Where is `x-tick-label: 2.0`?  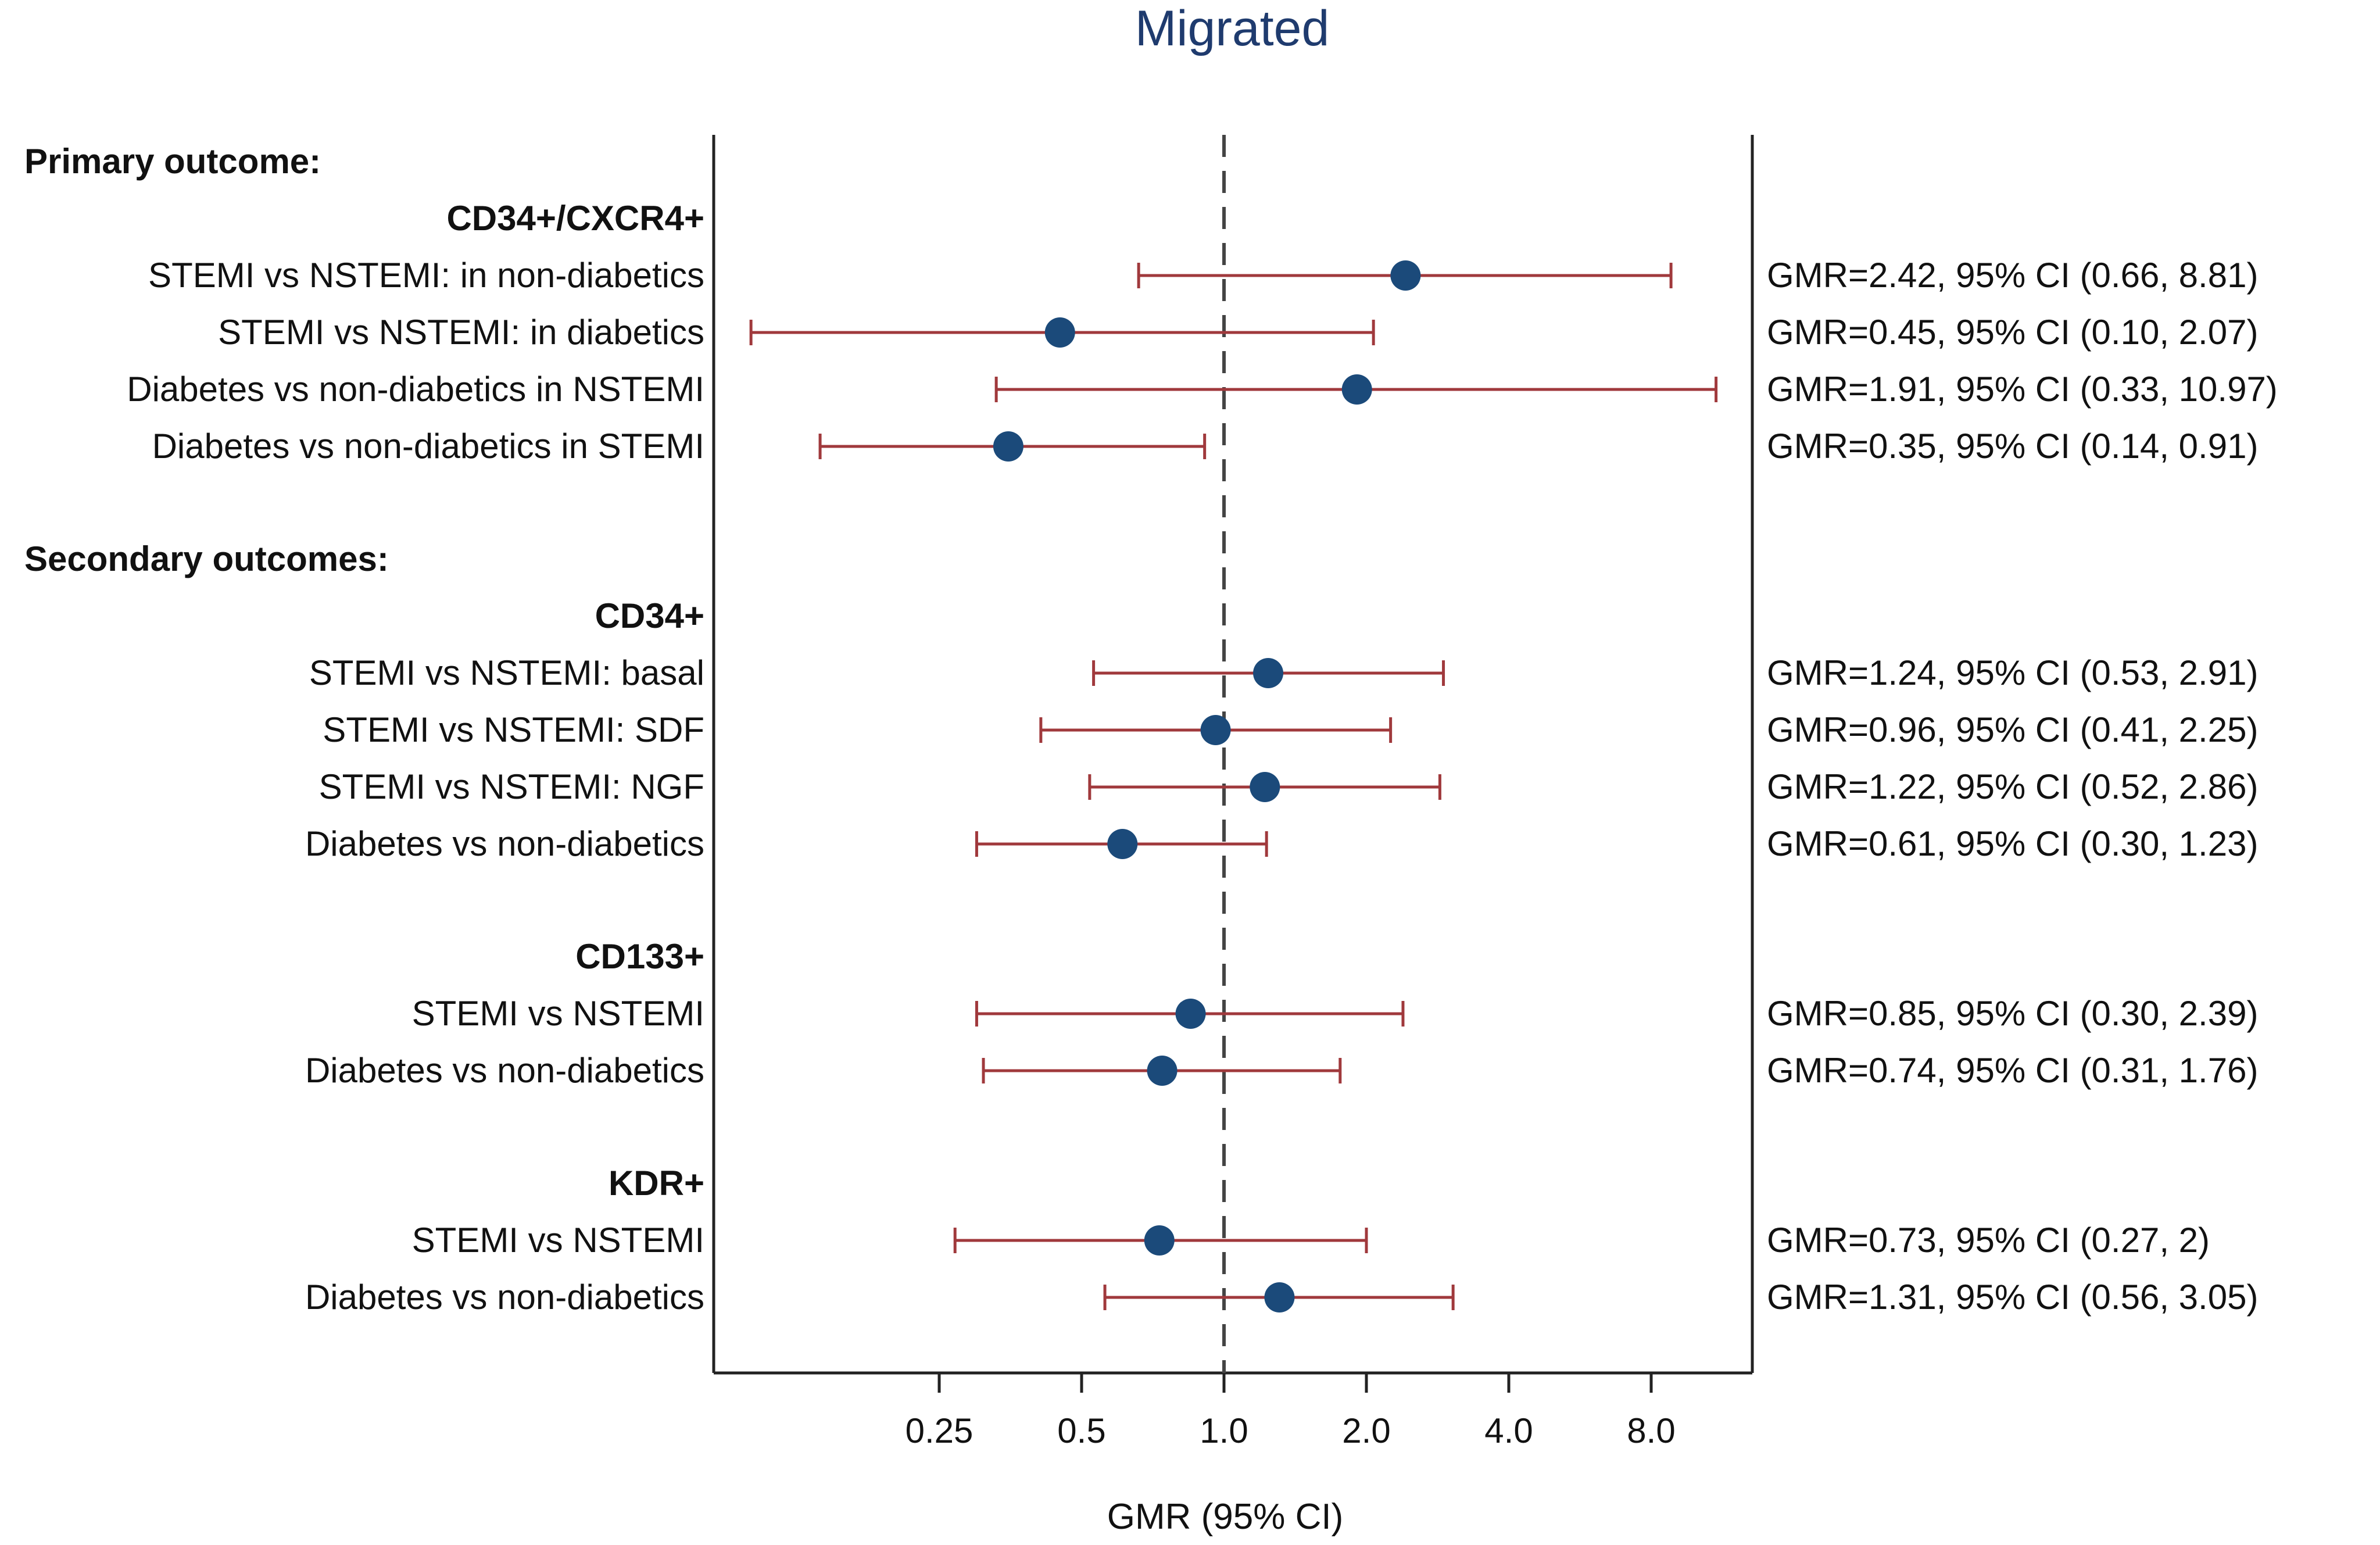 x-tick-label: 2.0 is located at coordinates (1366, 1430).